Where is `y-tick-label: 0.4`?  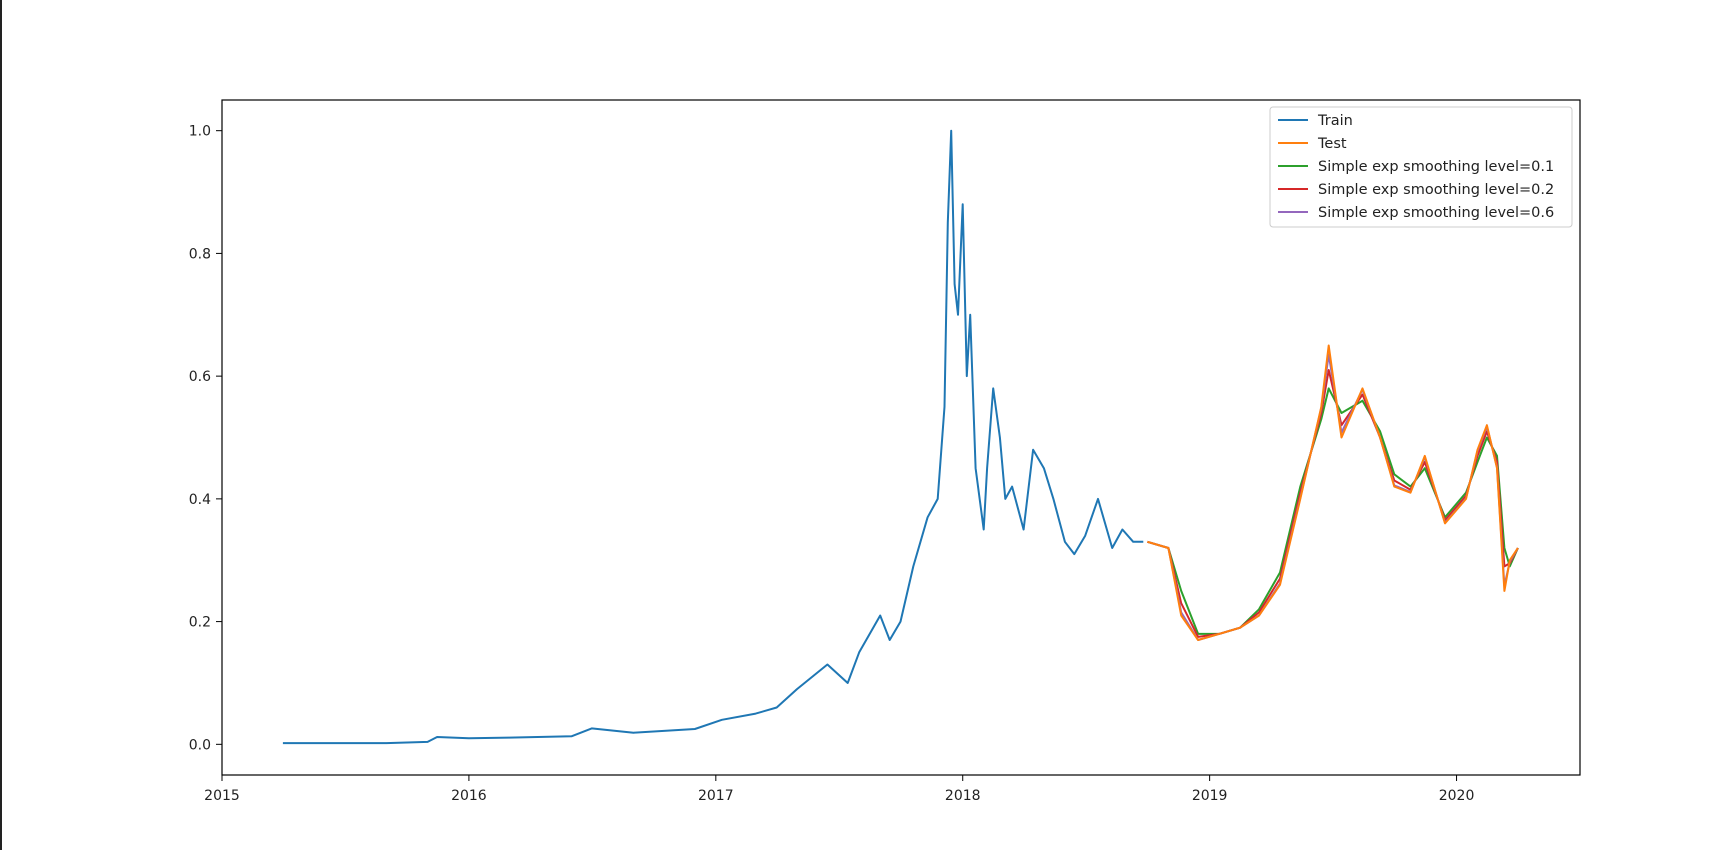
y-tick-label: 0.4 is located at coordinates (200, 500).